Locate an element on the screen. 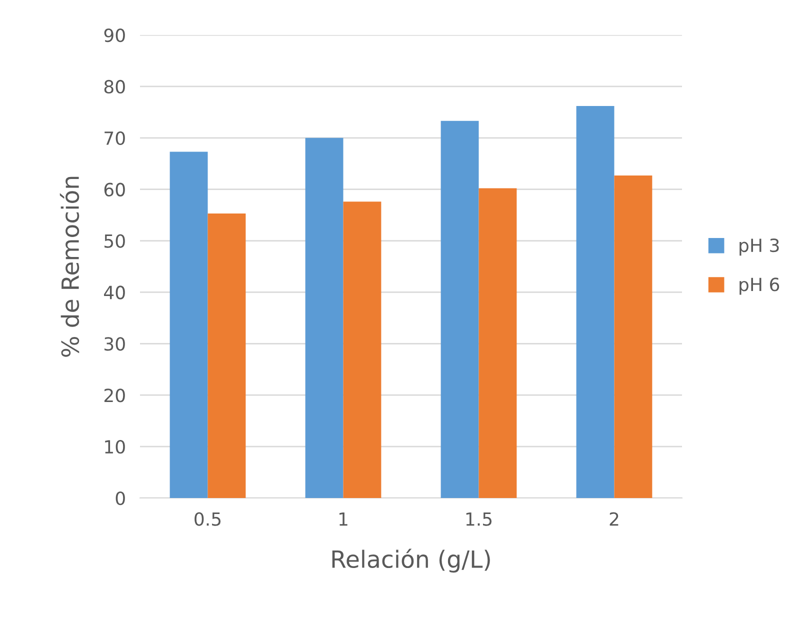  x-tick-label: 2 is located at coordinates (614, 519).